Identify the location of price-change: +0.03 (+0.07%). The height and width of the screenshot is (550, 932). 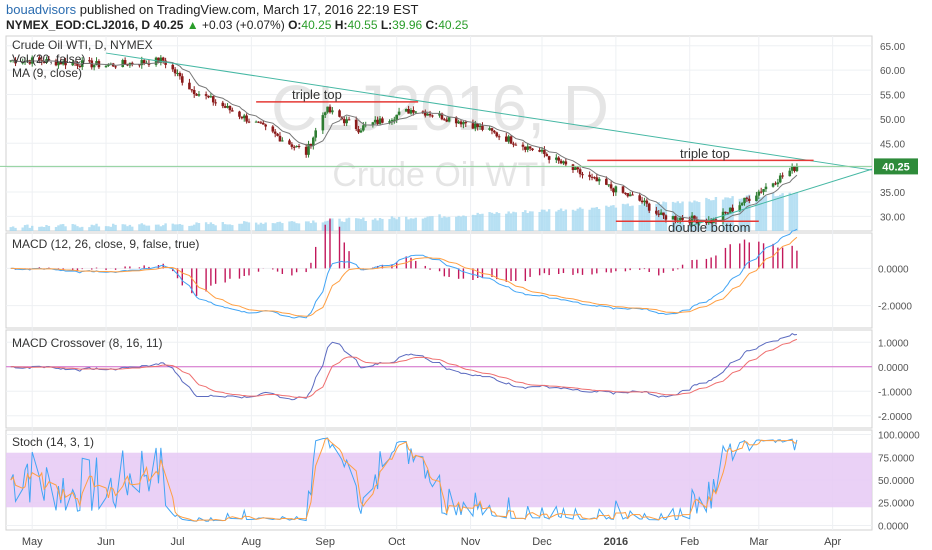
(243, 25).